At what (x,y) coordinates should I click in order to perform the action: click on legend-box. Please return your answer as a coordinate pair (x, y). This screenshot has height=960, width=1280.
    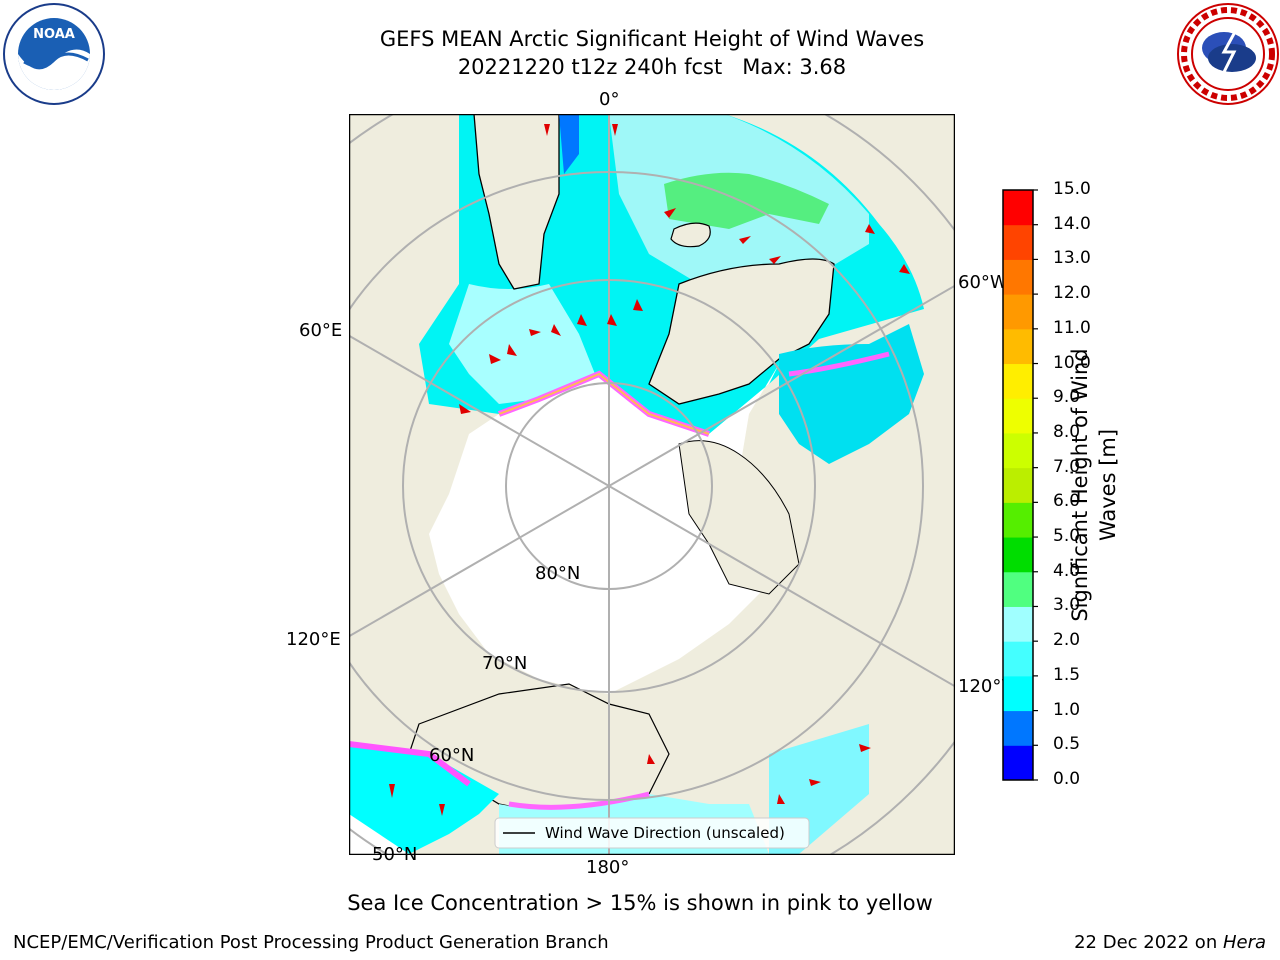
    Looking at the image, I should click on (652, 833).